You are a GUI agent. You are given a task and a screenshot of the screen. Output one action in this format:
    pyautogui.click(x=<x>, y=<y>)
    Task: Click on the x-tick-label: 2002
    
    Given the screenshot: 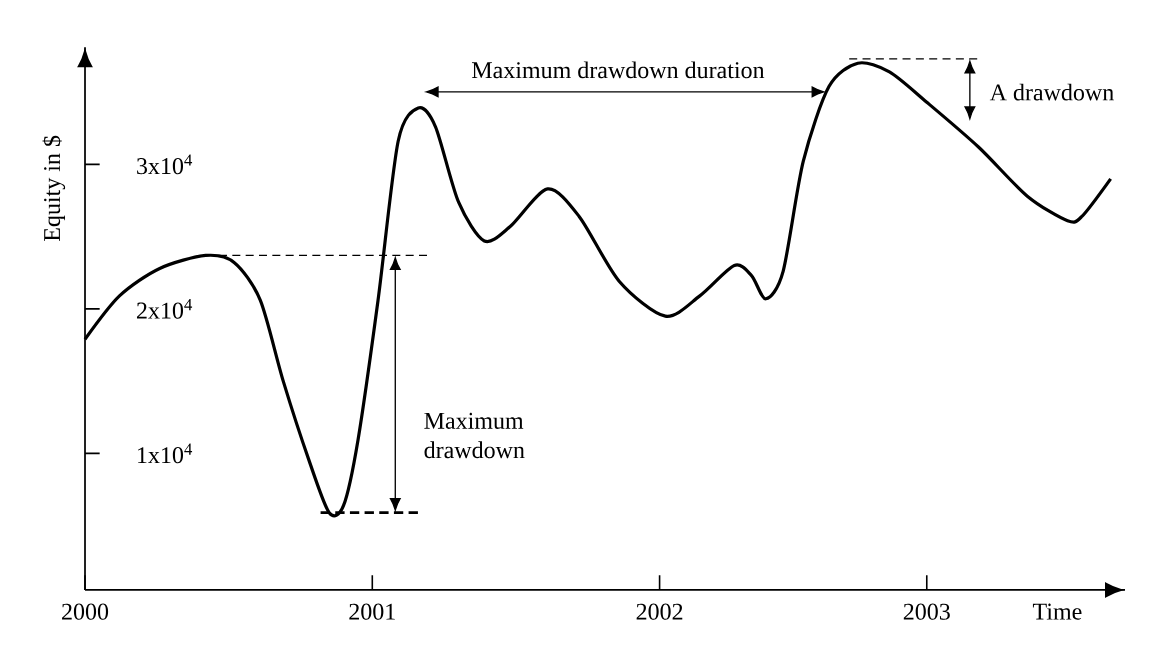 What is the action you would take?
    pyautogui.click(x=659, y=611)
    